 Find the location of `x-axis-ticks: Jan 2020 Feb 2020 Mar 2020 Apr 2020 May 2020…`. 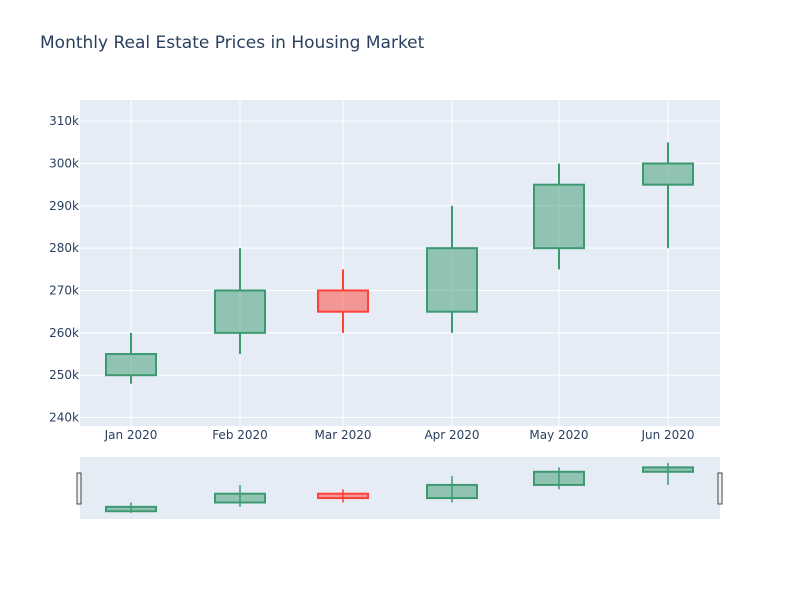

x-axis-ticks: Jan 2020 Feb 2020 Mar 2020 Apr 2020 May 2020… is located at coordinates (399, 435).